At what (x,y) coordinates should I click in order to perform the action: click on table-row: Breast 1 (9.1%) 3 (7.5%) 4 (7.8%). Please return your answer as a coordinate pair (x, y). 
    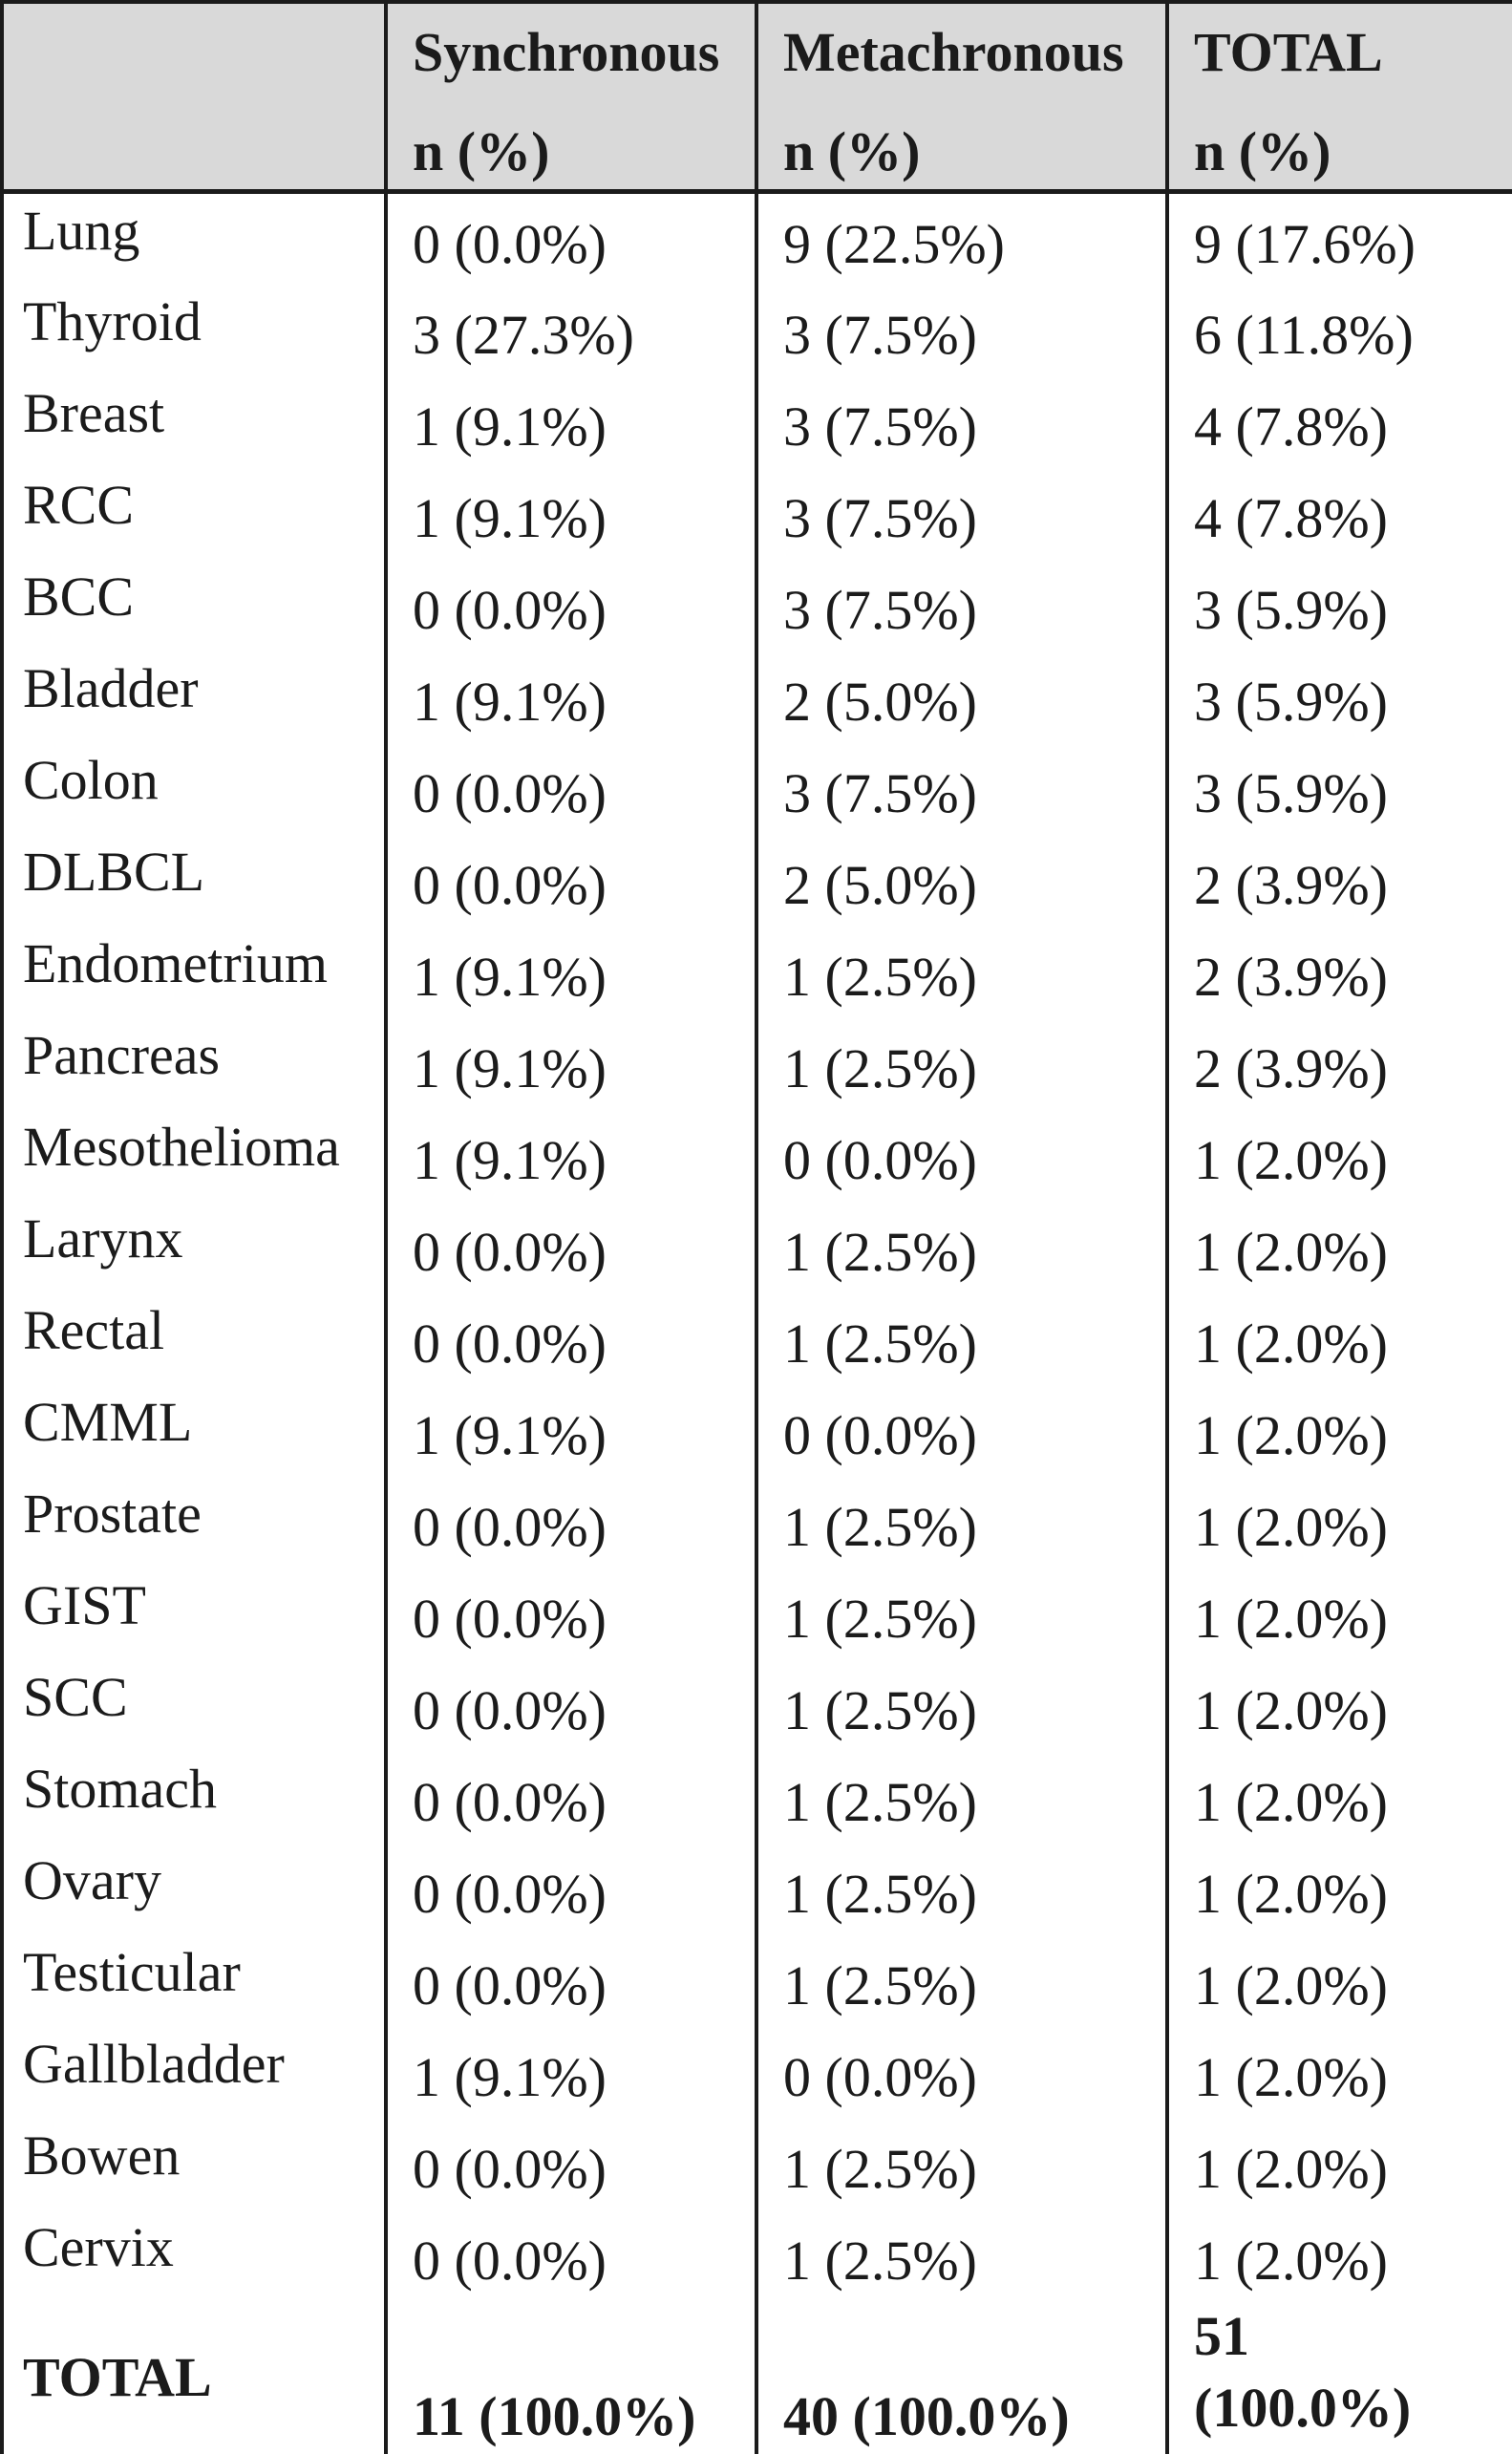
    Looking at the image, I should click on (757, 420).